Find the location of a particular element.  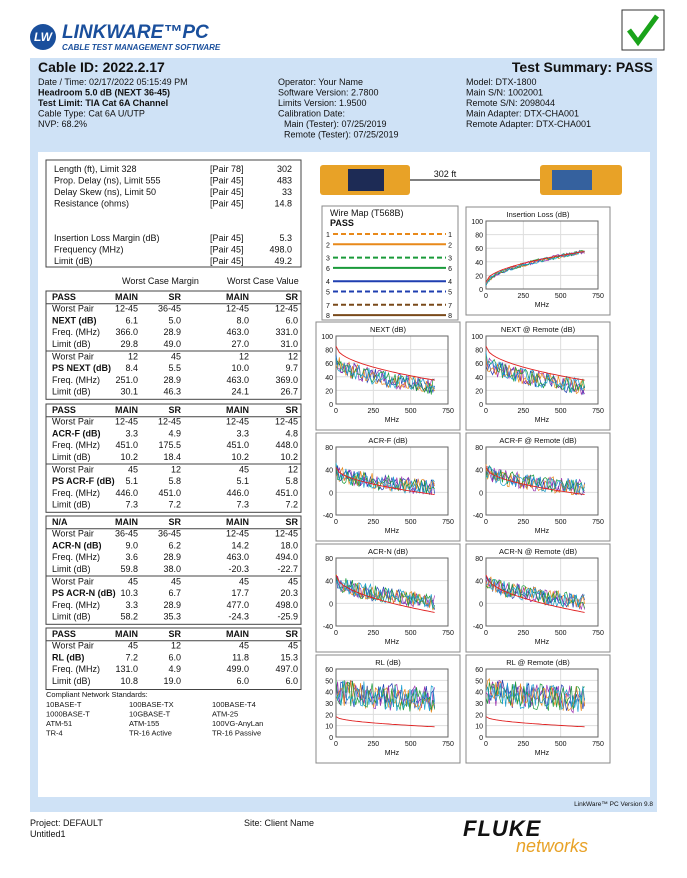

pin-label: 1 is located at coordinates (328, 235).